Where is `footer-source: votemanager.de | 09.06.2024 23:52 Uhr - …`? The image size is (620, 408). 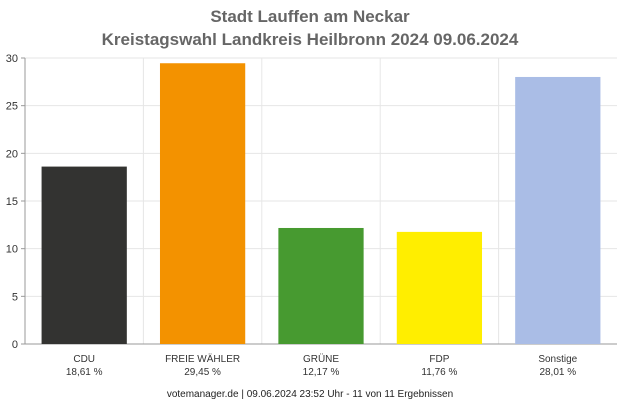
footer-source: votemanager.de | 09.06.2024 23:52 Uhr - … is located at coordinates (310, 394).